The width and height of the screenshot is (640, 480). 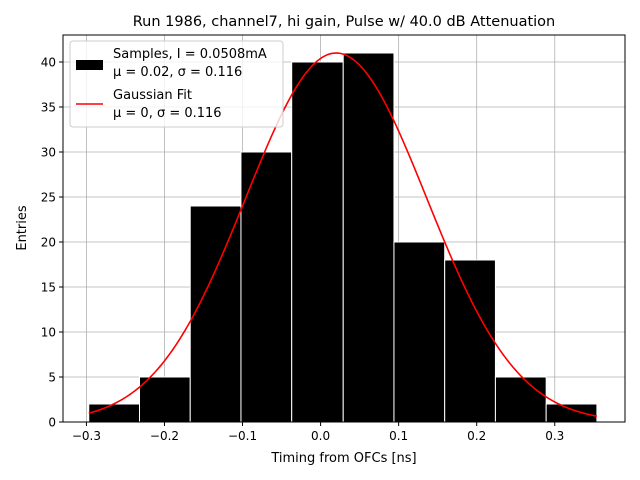 I want to click on y-tick-label: 15, so click(x=48, y=288).